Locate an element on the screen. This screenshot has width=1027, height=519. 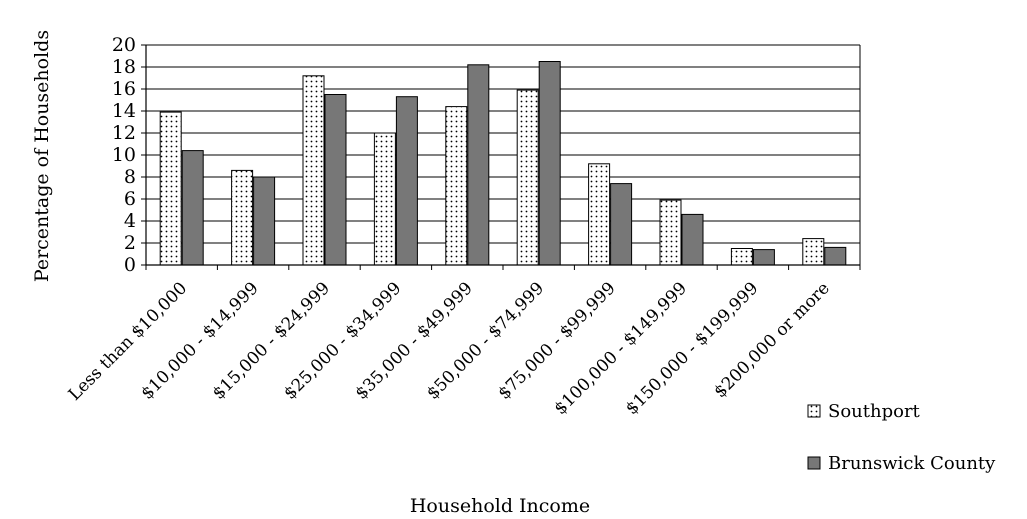
x-tick-label: $100,000 - $149,999 is located at coordinates (620, 348).